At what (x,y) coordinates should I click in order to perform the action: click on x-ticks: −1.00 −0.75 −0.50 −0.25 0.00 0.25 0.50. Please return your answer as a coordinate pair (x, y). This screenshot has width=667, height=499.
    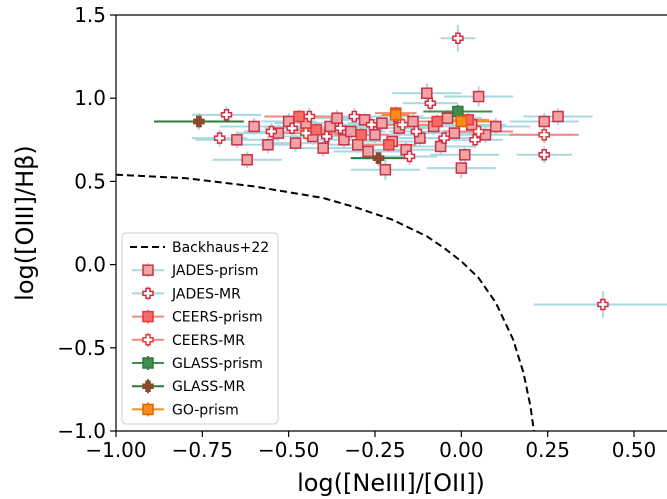
    Looking at the image, I should click on (370, 446).